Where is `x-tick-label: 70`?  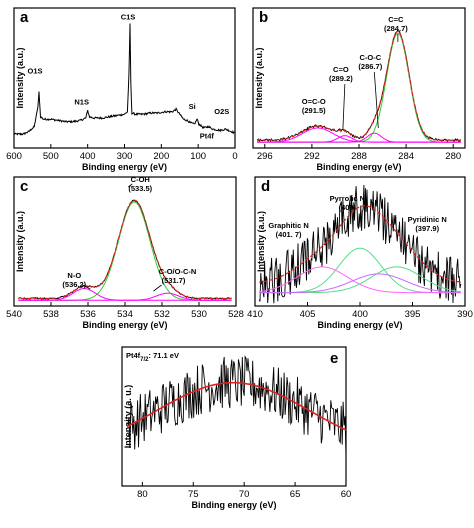
x-tick-label: 70 is located at coordinates (244, 494).